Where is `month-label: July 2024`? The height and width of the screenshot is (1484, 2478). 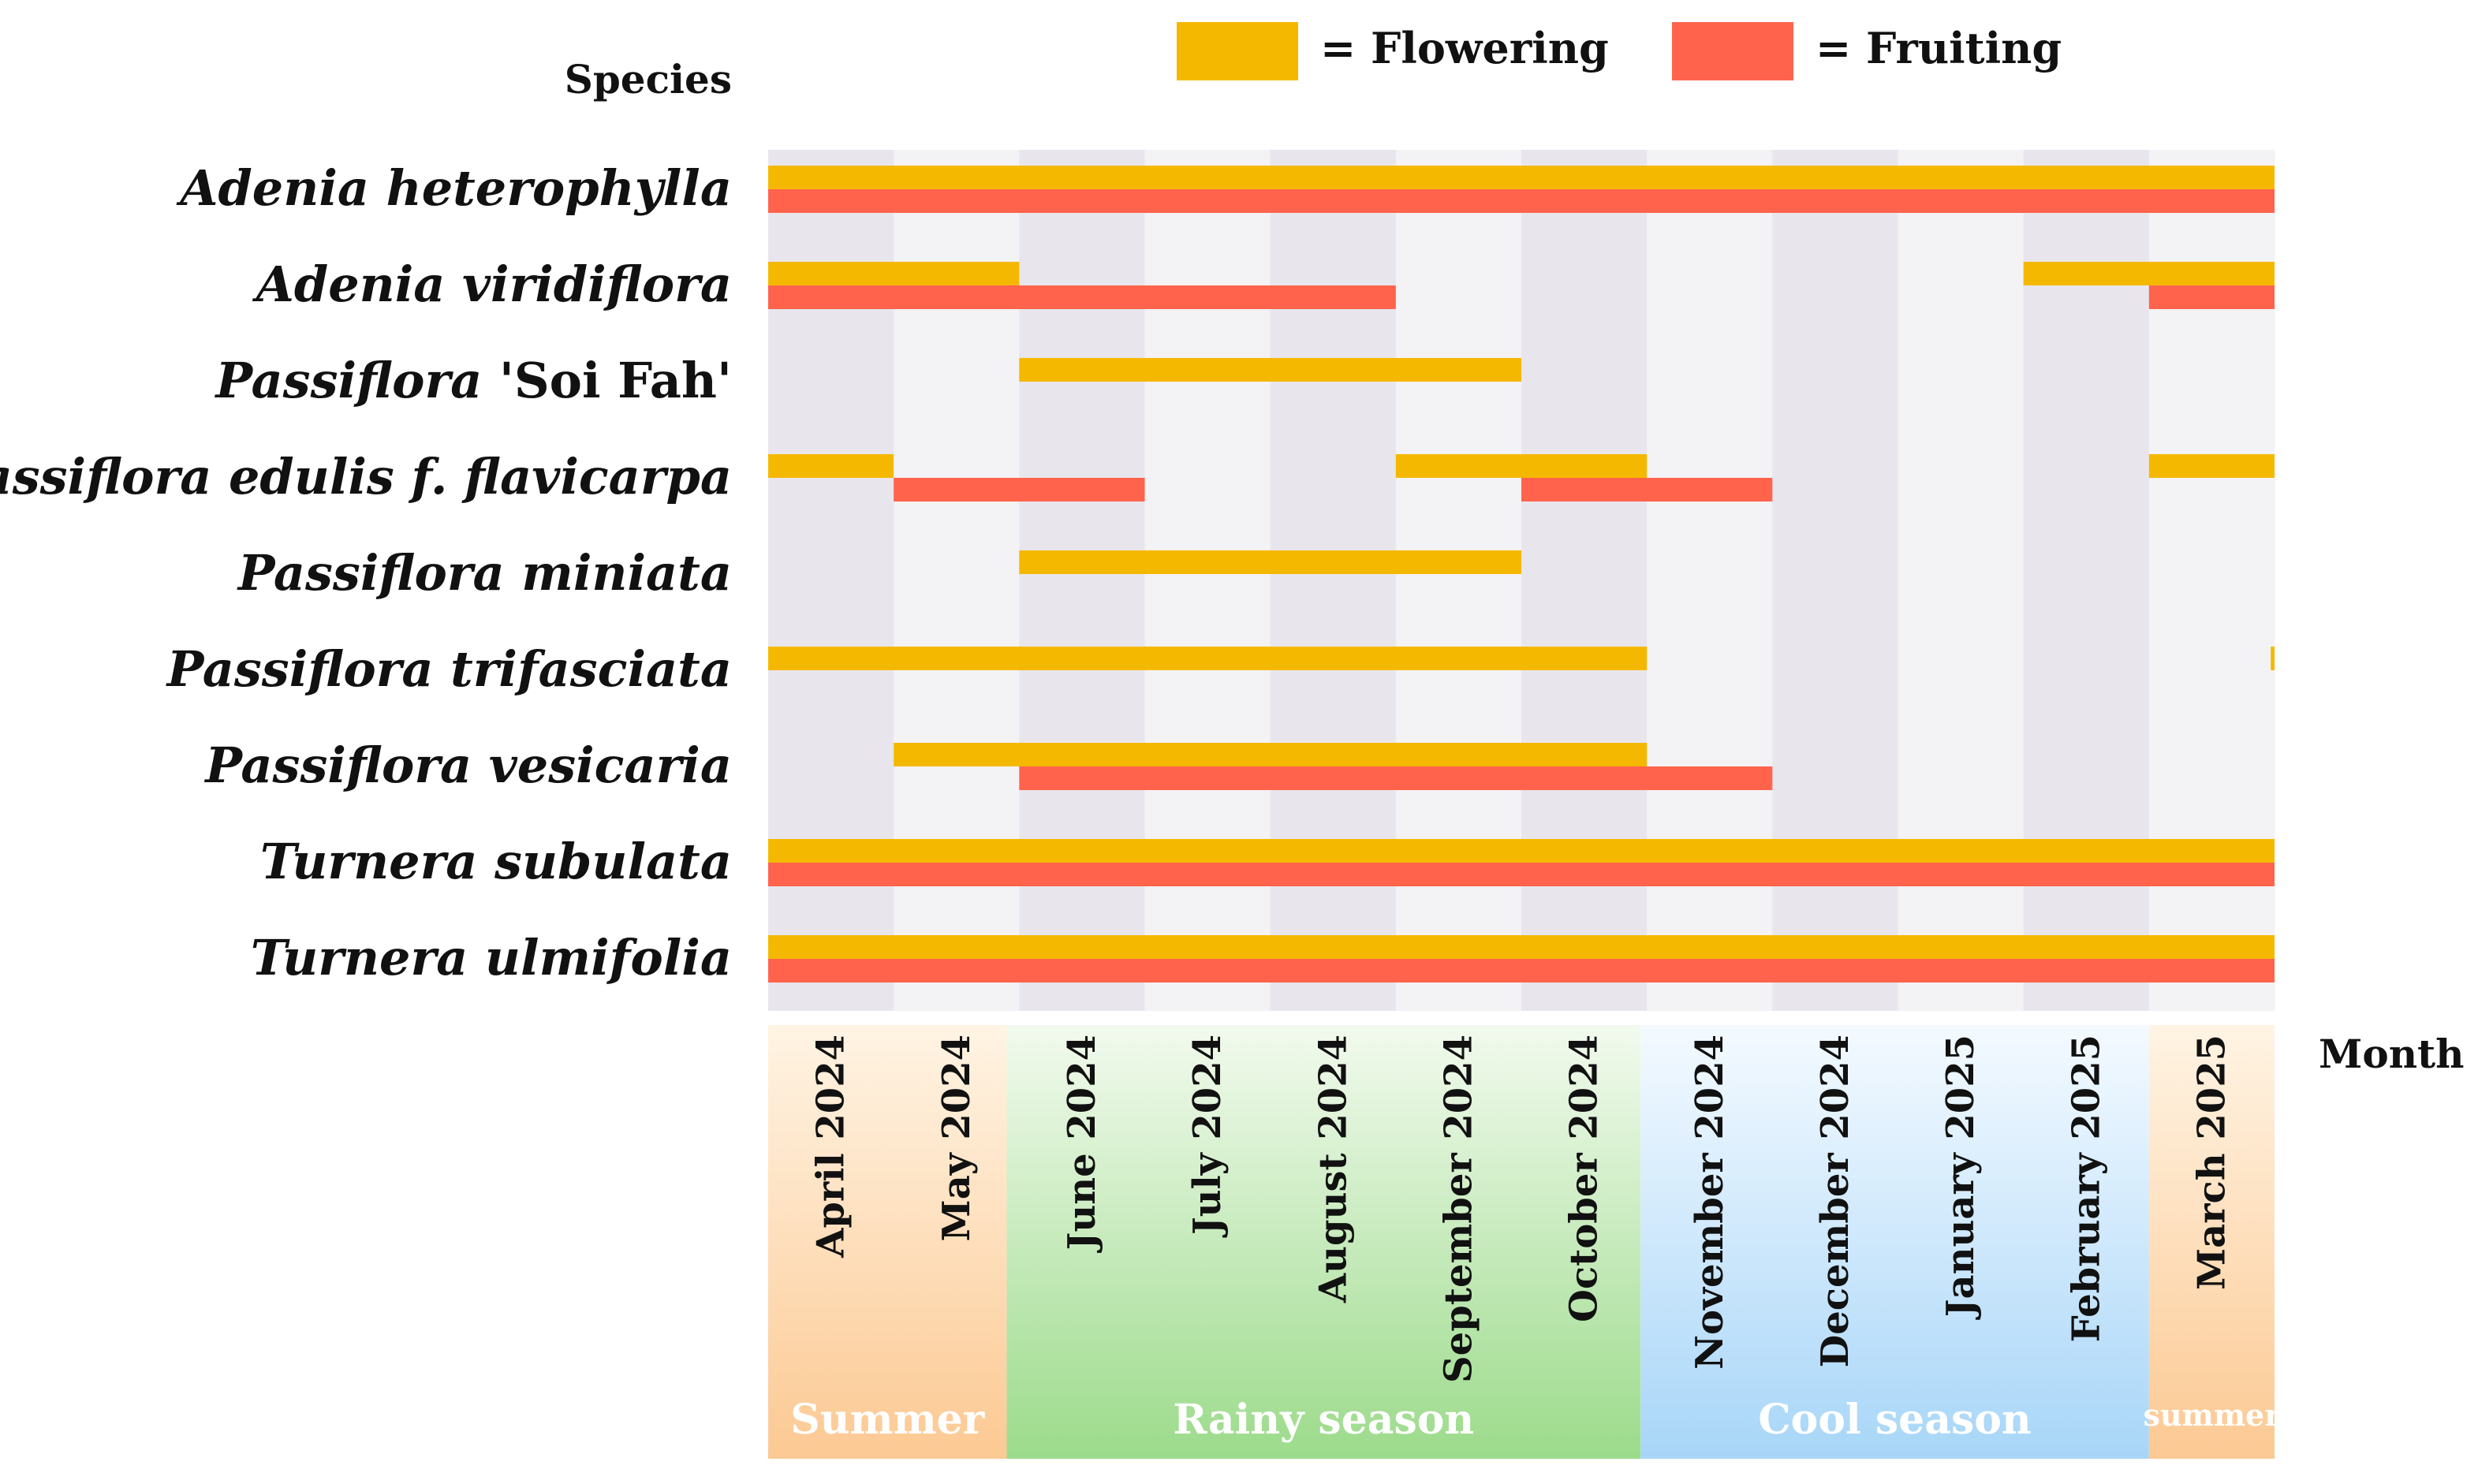
month-label: July 2024 is located at coordinates (1207, 1136).